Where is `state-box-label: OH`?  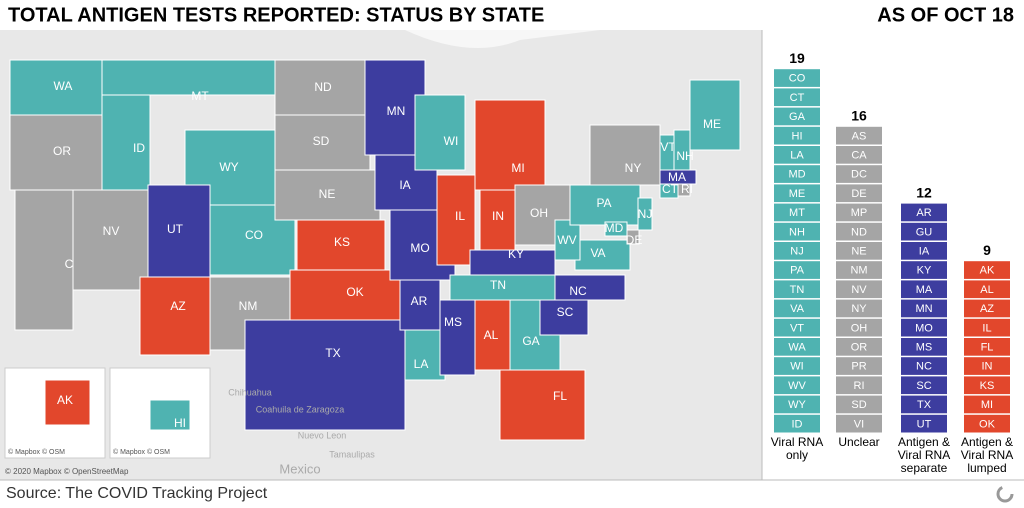 state-box-label: OH is located at coordinates (859, 328).